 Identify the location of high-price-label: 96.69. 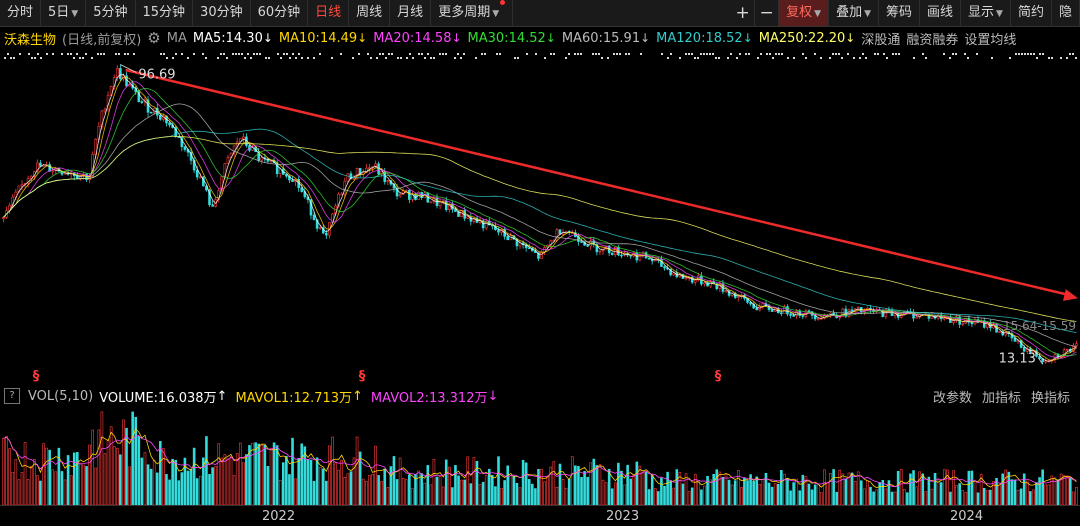
(156, 75).